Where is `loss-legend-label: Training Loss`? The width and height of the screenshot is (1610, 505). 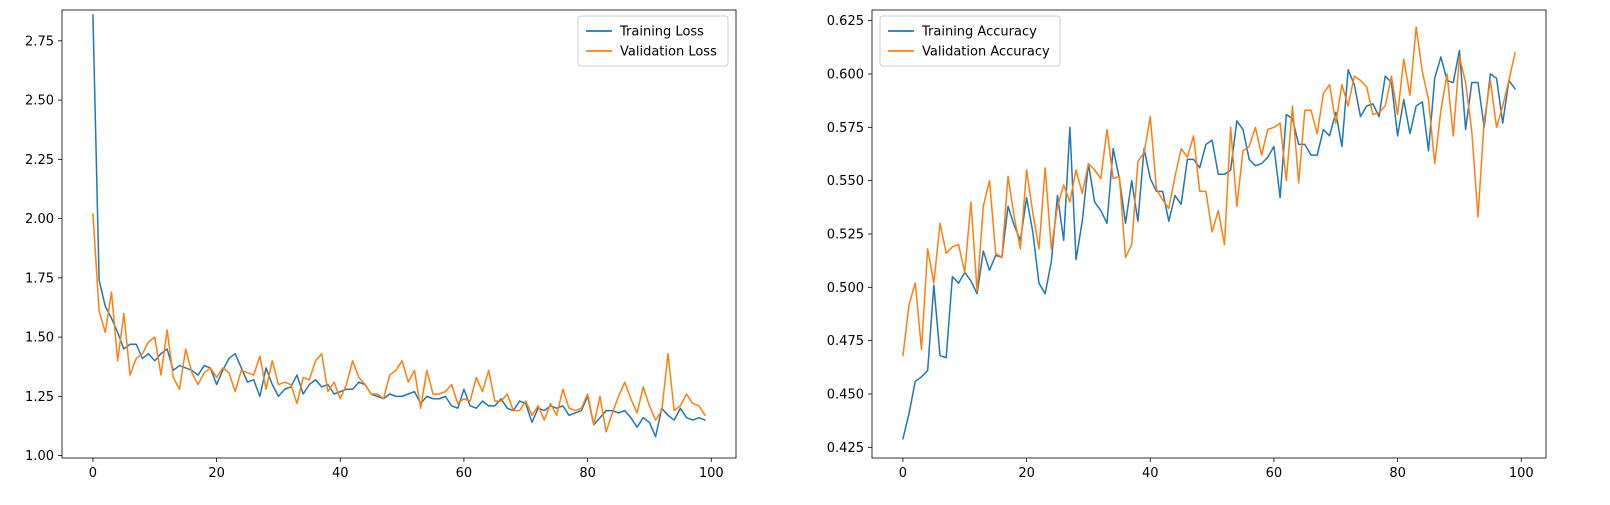
loss-legend-label: Training Loss is located at coordinates (661, 32).